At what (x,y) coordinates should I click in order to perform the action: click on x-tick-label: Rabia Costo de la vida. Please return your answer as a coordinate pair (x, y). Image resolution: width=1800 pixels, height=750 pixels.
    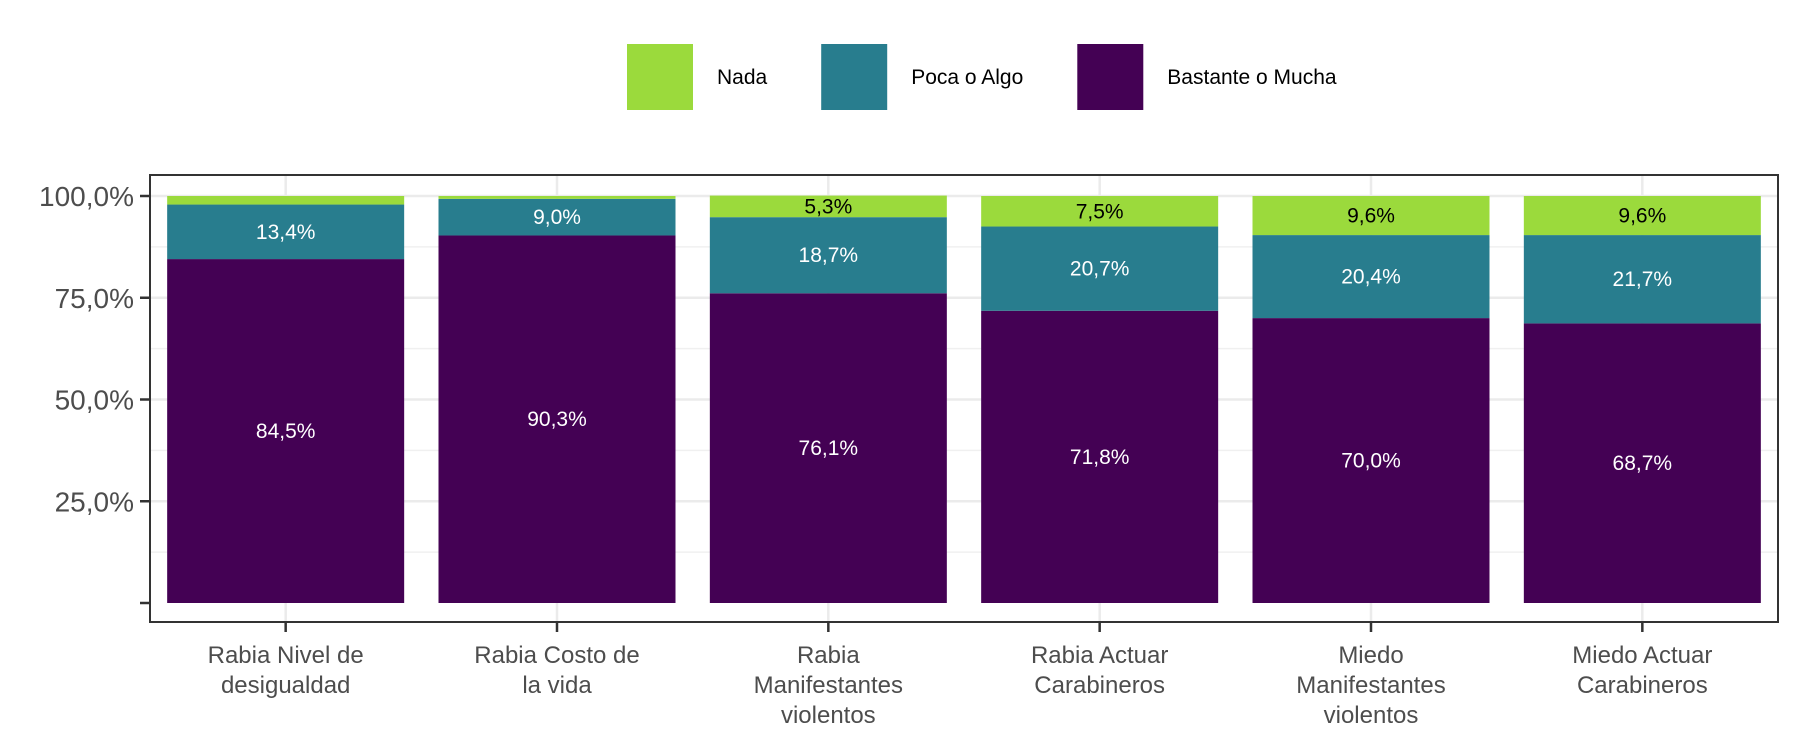
    Looking at the image, I should click on (556, 670).